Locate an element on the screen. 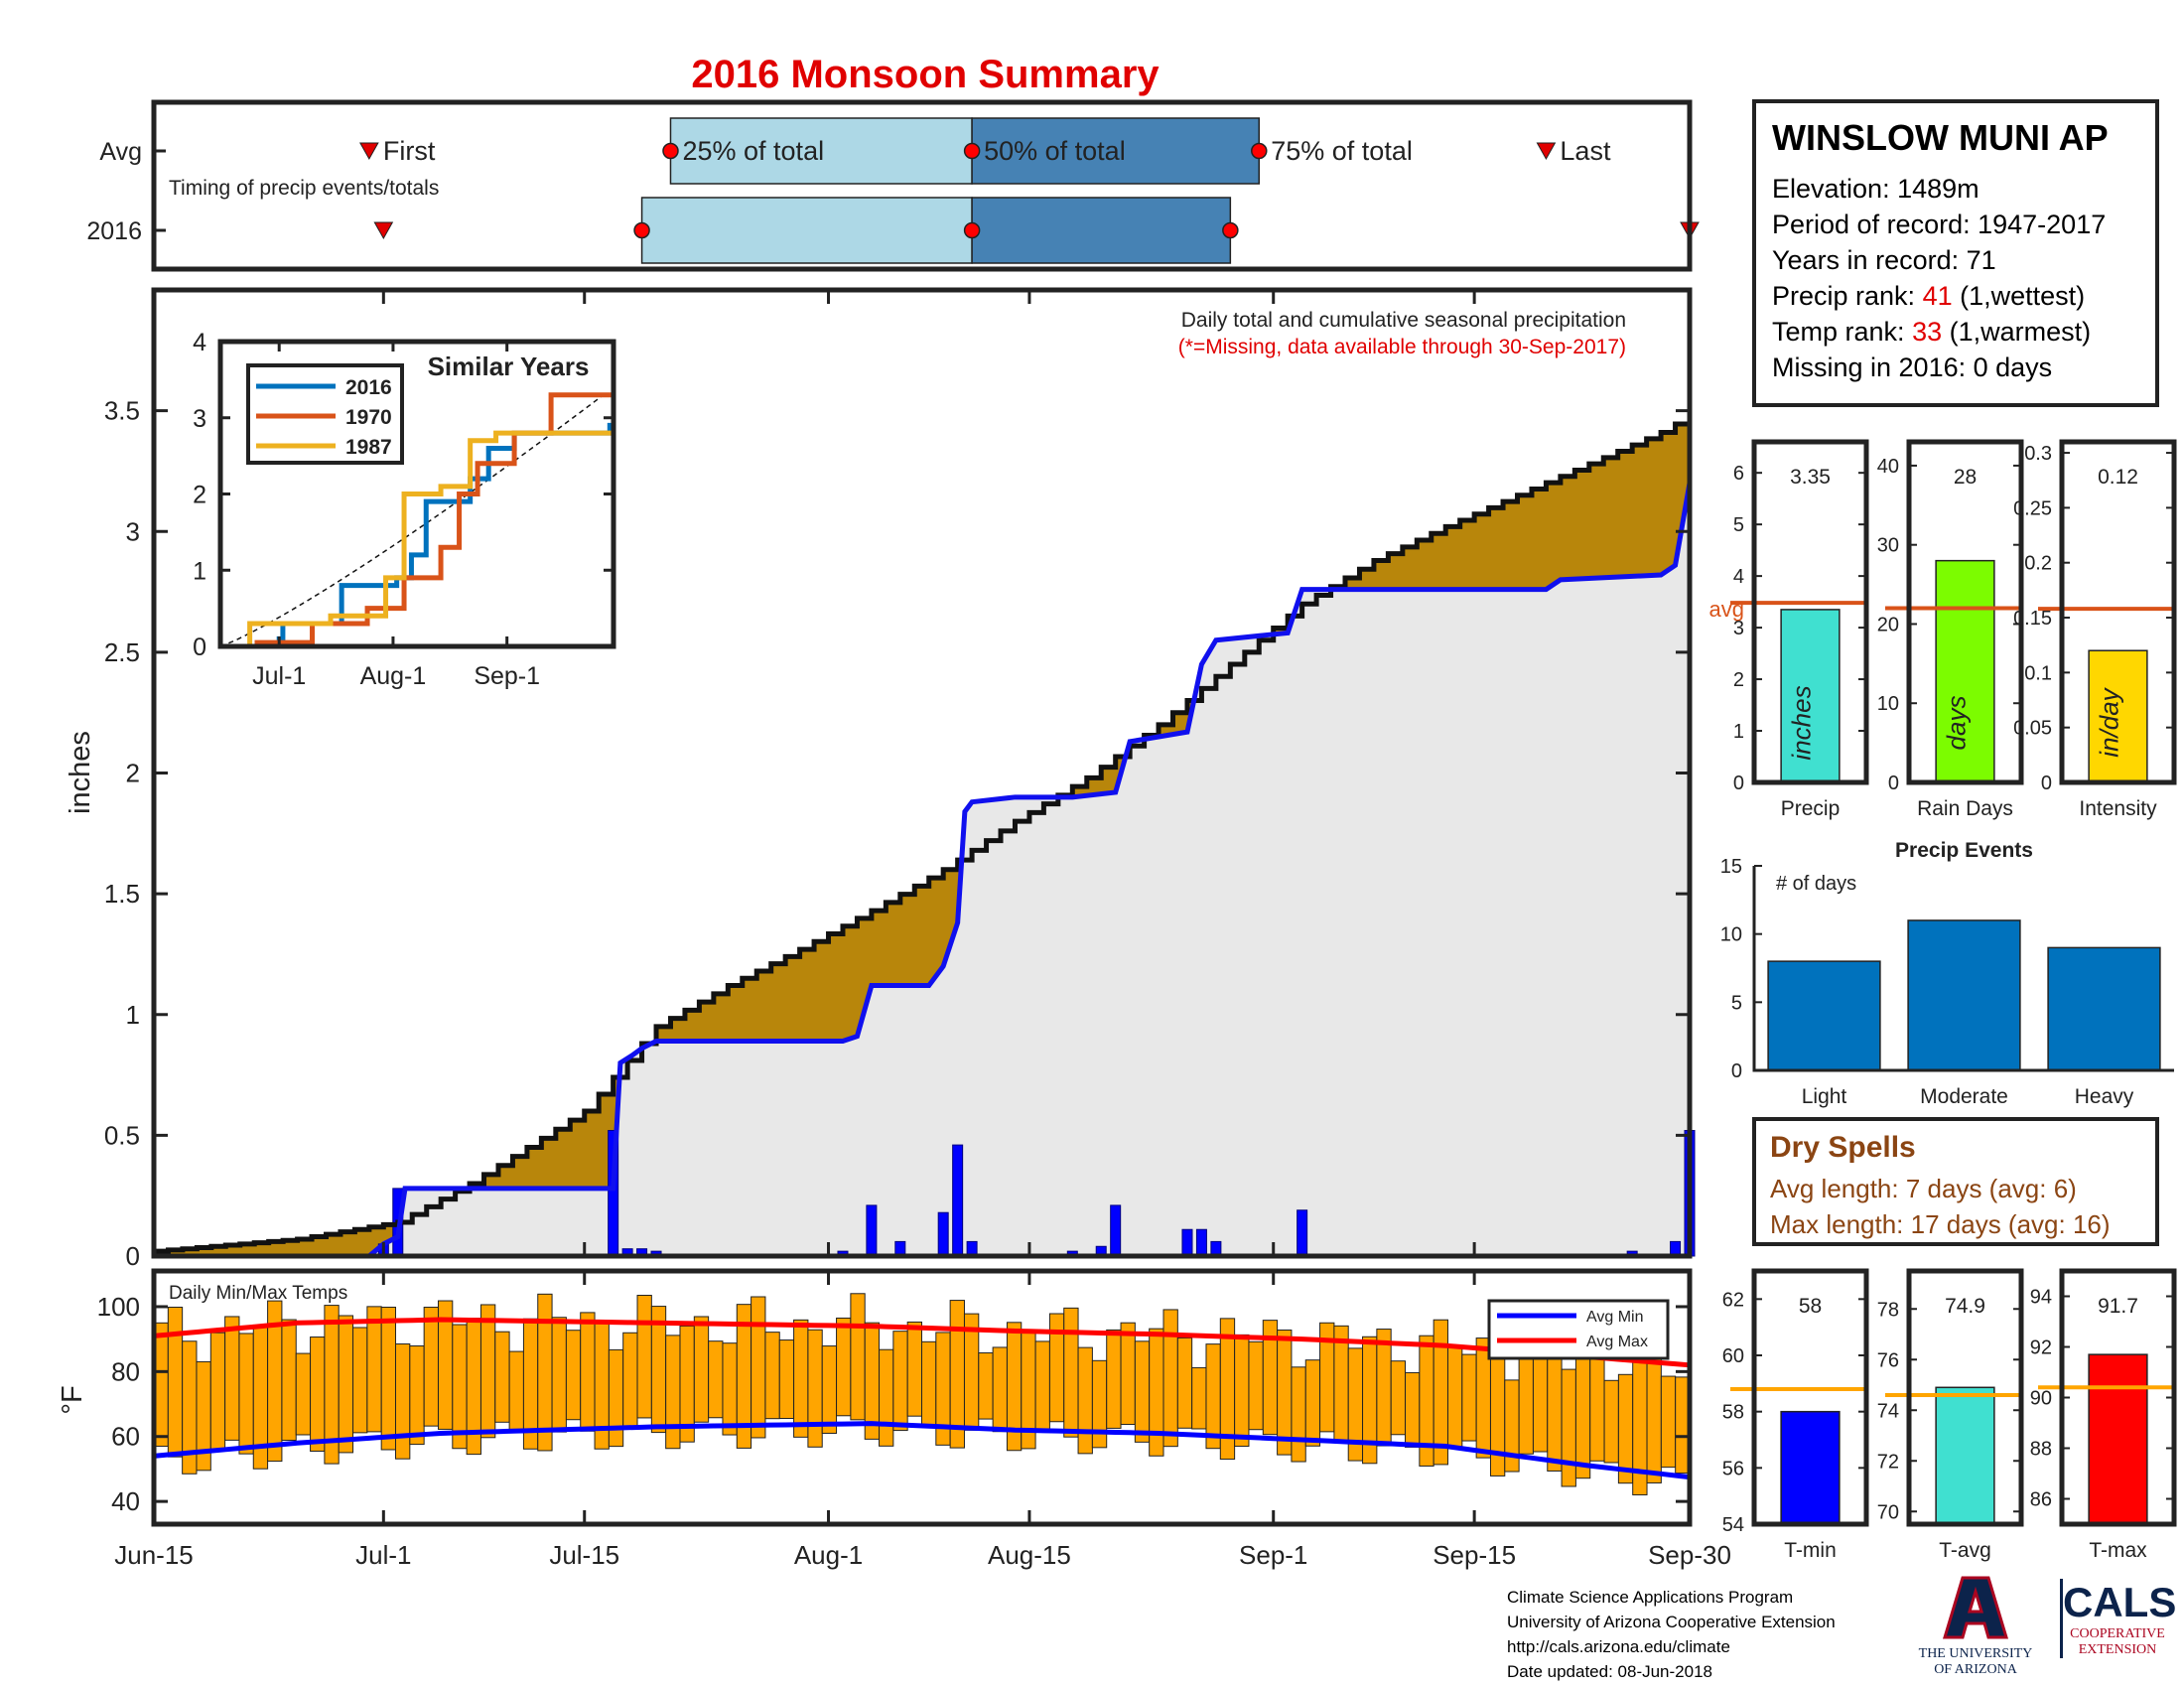 The width and height of the screenshot is (2184, 1688). stat-bar-precip is located at coordinates (1810, 696).